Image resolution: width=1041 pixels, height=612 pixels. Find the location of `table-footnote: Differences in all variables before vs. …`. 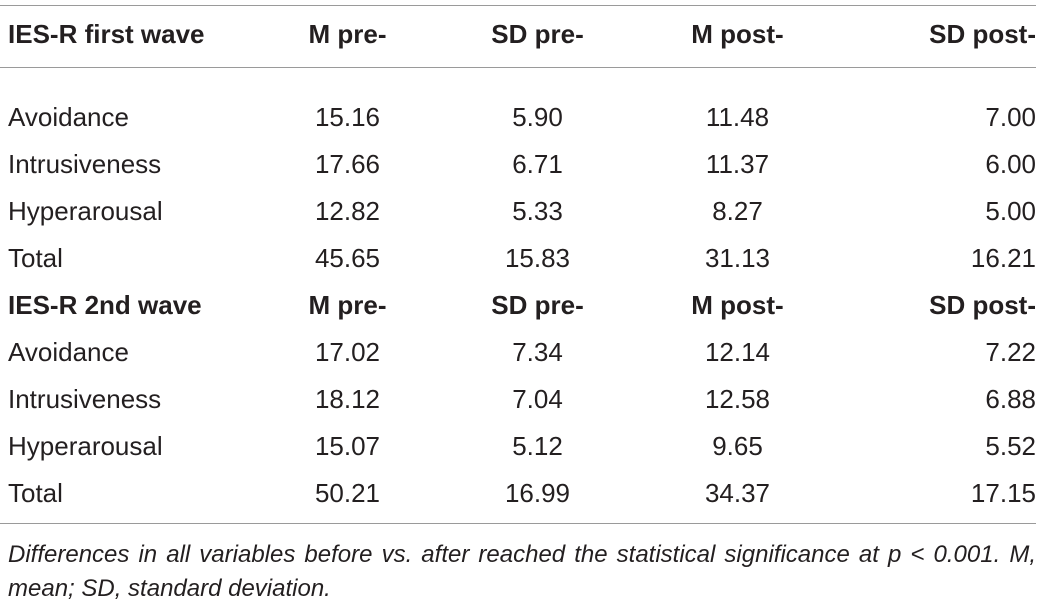

table-footnote: Differences in all variables before vs. … is located at coordinates (522, 571).